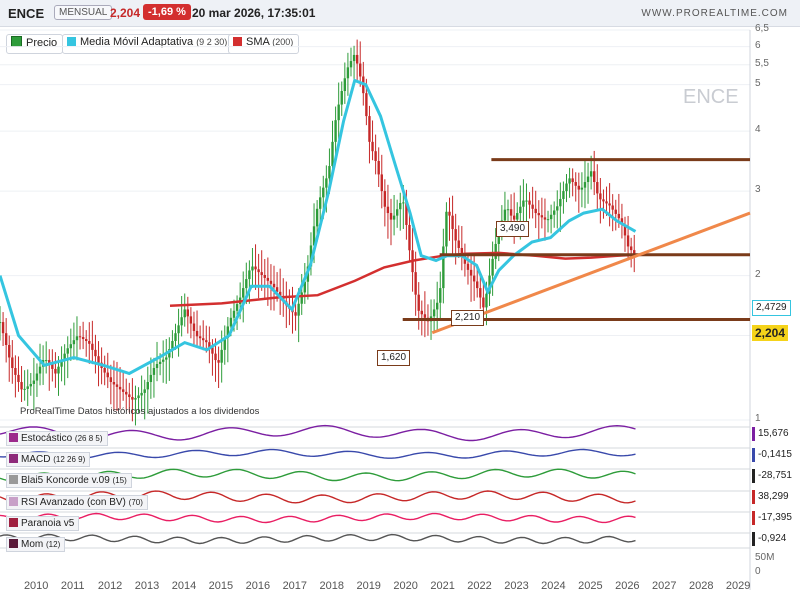 This screenshot has width=800, height=600. What do you see at coordinates (69, 480) in the screenshot?
I see `indicator-koncorde: Blai5 Koncorde v.09 (15)` at bounding box center [69, 480].